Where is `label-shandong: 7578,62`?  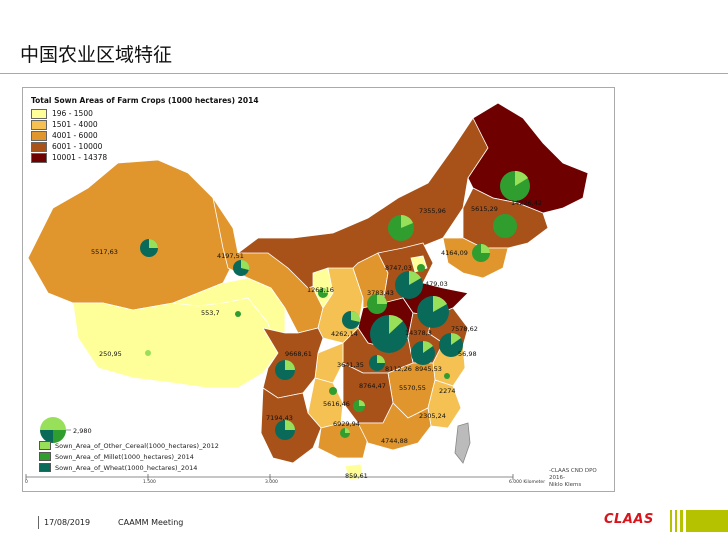
label-shandong: 7578,62 is located at coordinates (464, 329).